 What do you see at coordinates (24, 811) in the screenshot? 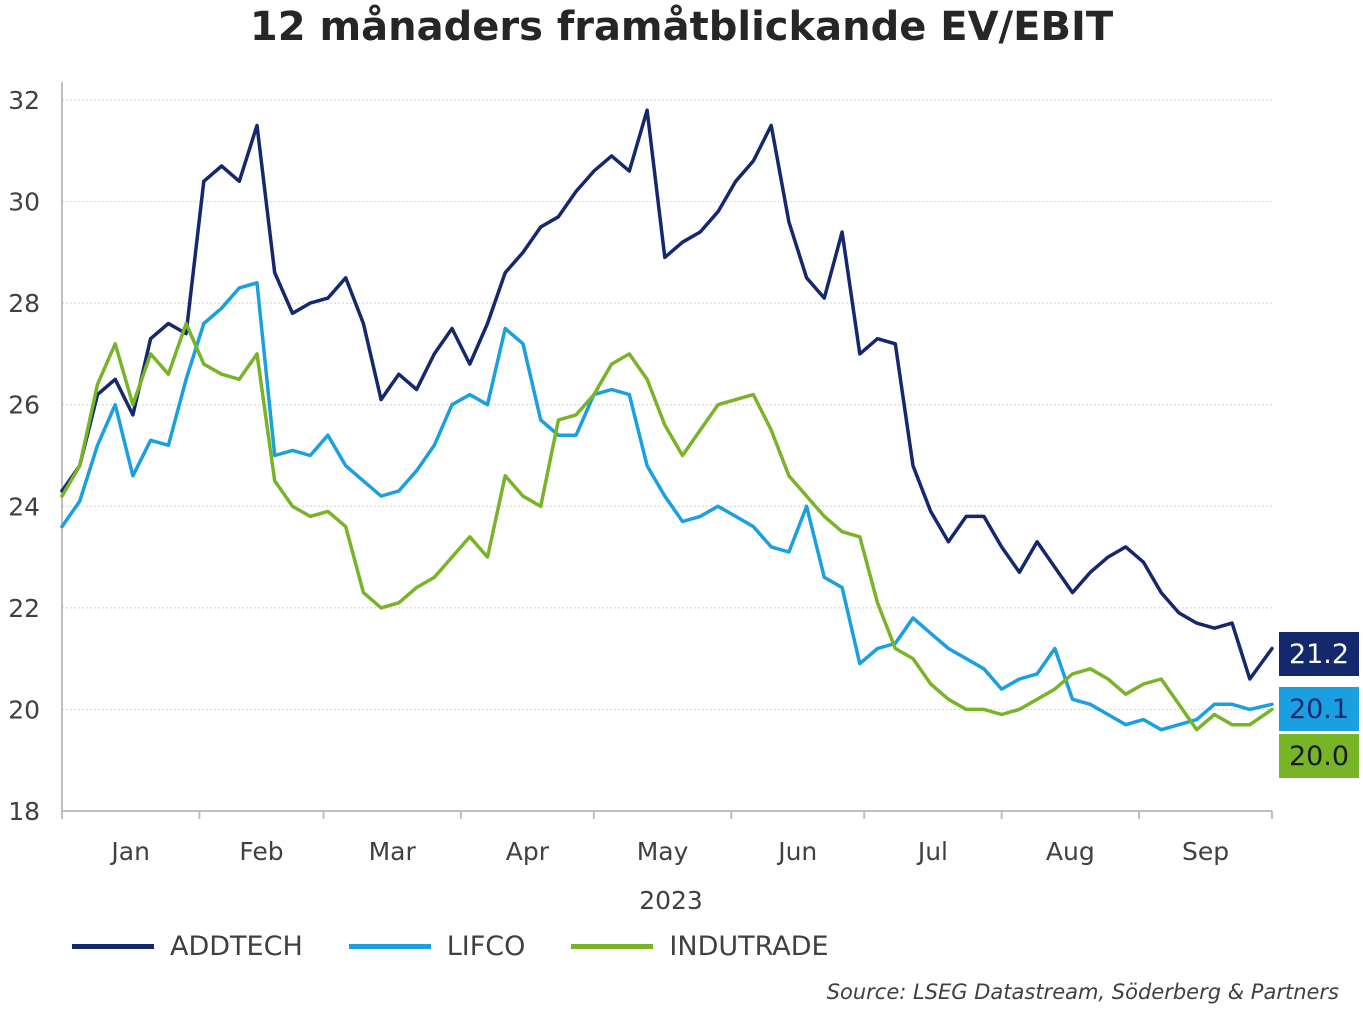
I see `y-tick-label: 18` at bounding box center [24, 811].